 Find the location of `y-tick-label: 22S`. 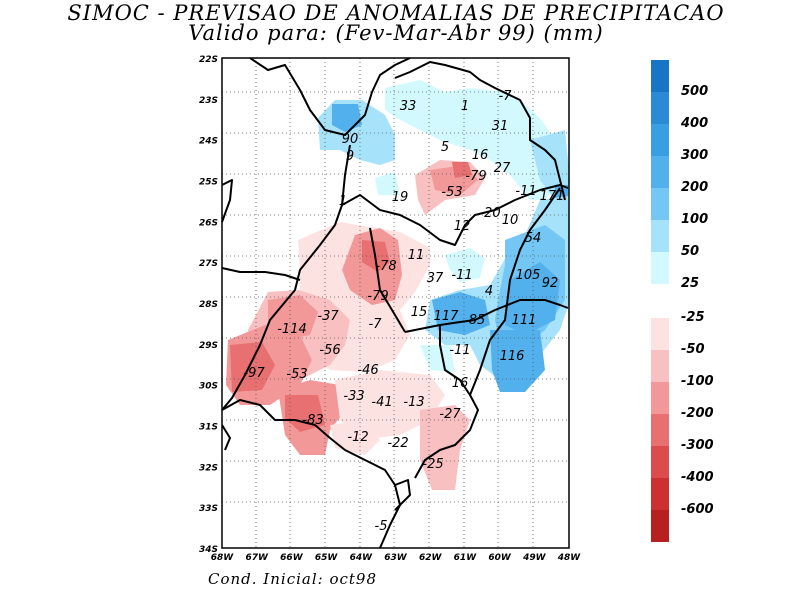

y-tick-label: 22S is located at coordinates (208, 60).